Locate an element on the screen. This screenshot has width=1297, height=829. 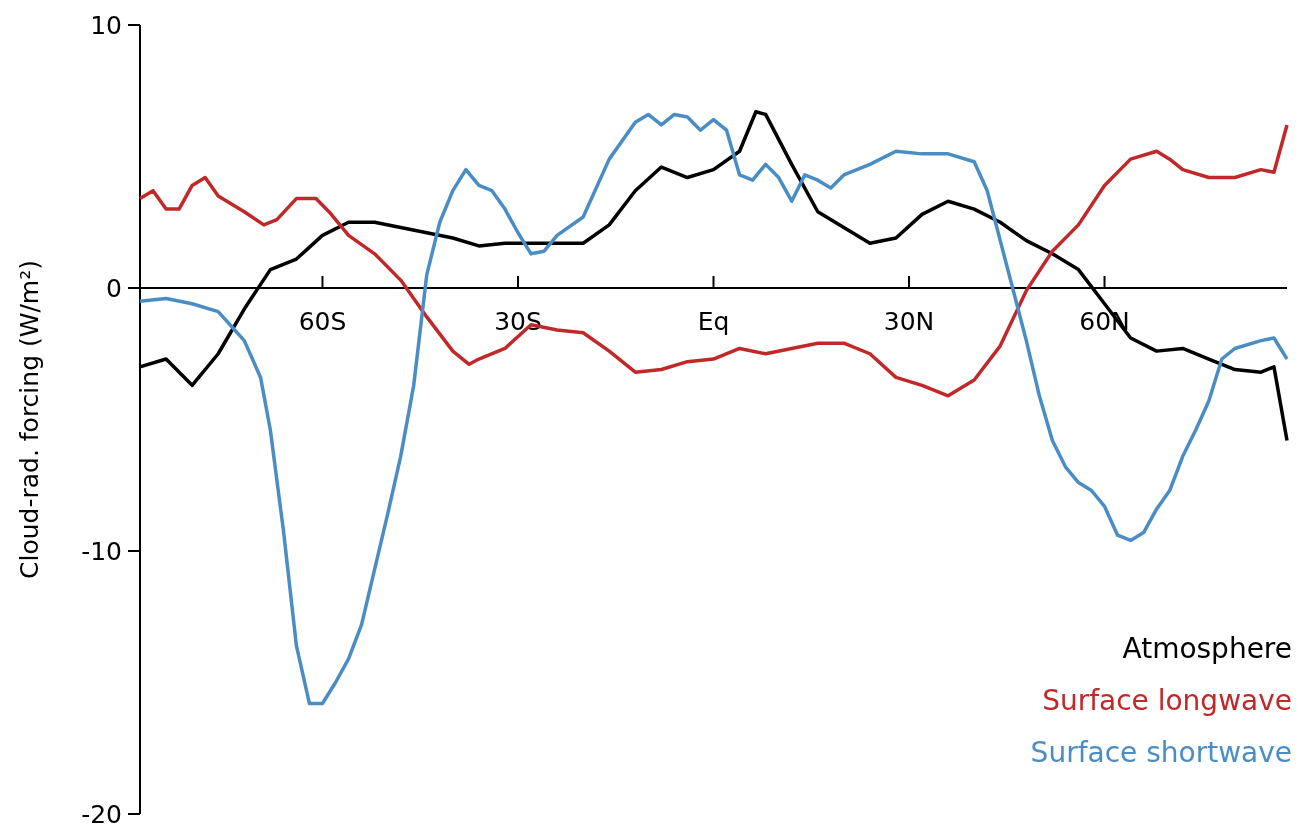
y-tick-label: 0 is located at coordinates (114, 288).